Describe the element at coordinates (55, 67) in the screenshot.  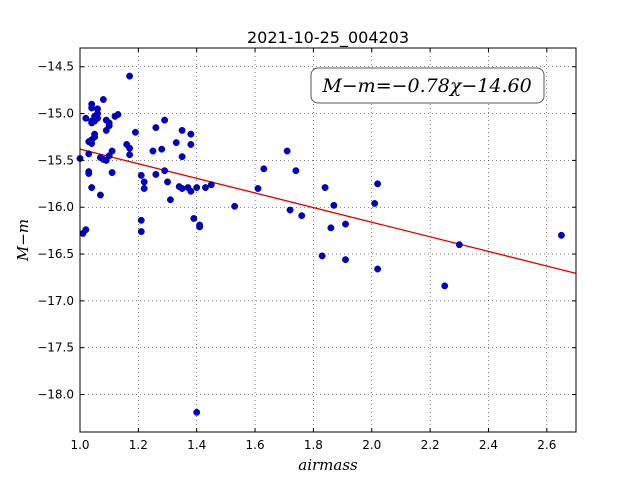
I see `y-tick-label: −14.5` at that location.